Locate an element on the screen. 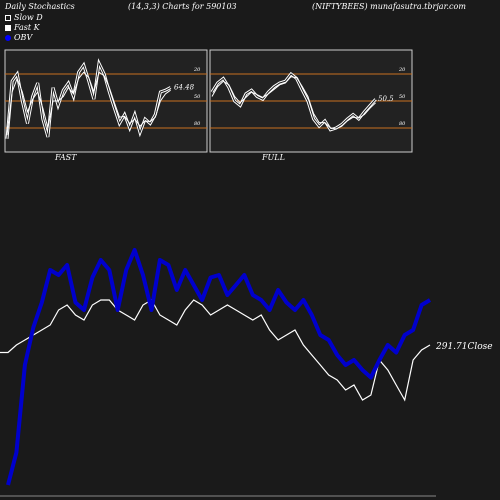 The image size is (500, 500). fast-slow-d-line is located at coordinates (88, 103).